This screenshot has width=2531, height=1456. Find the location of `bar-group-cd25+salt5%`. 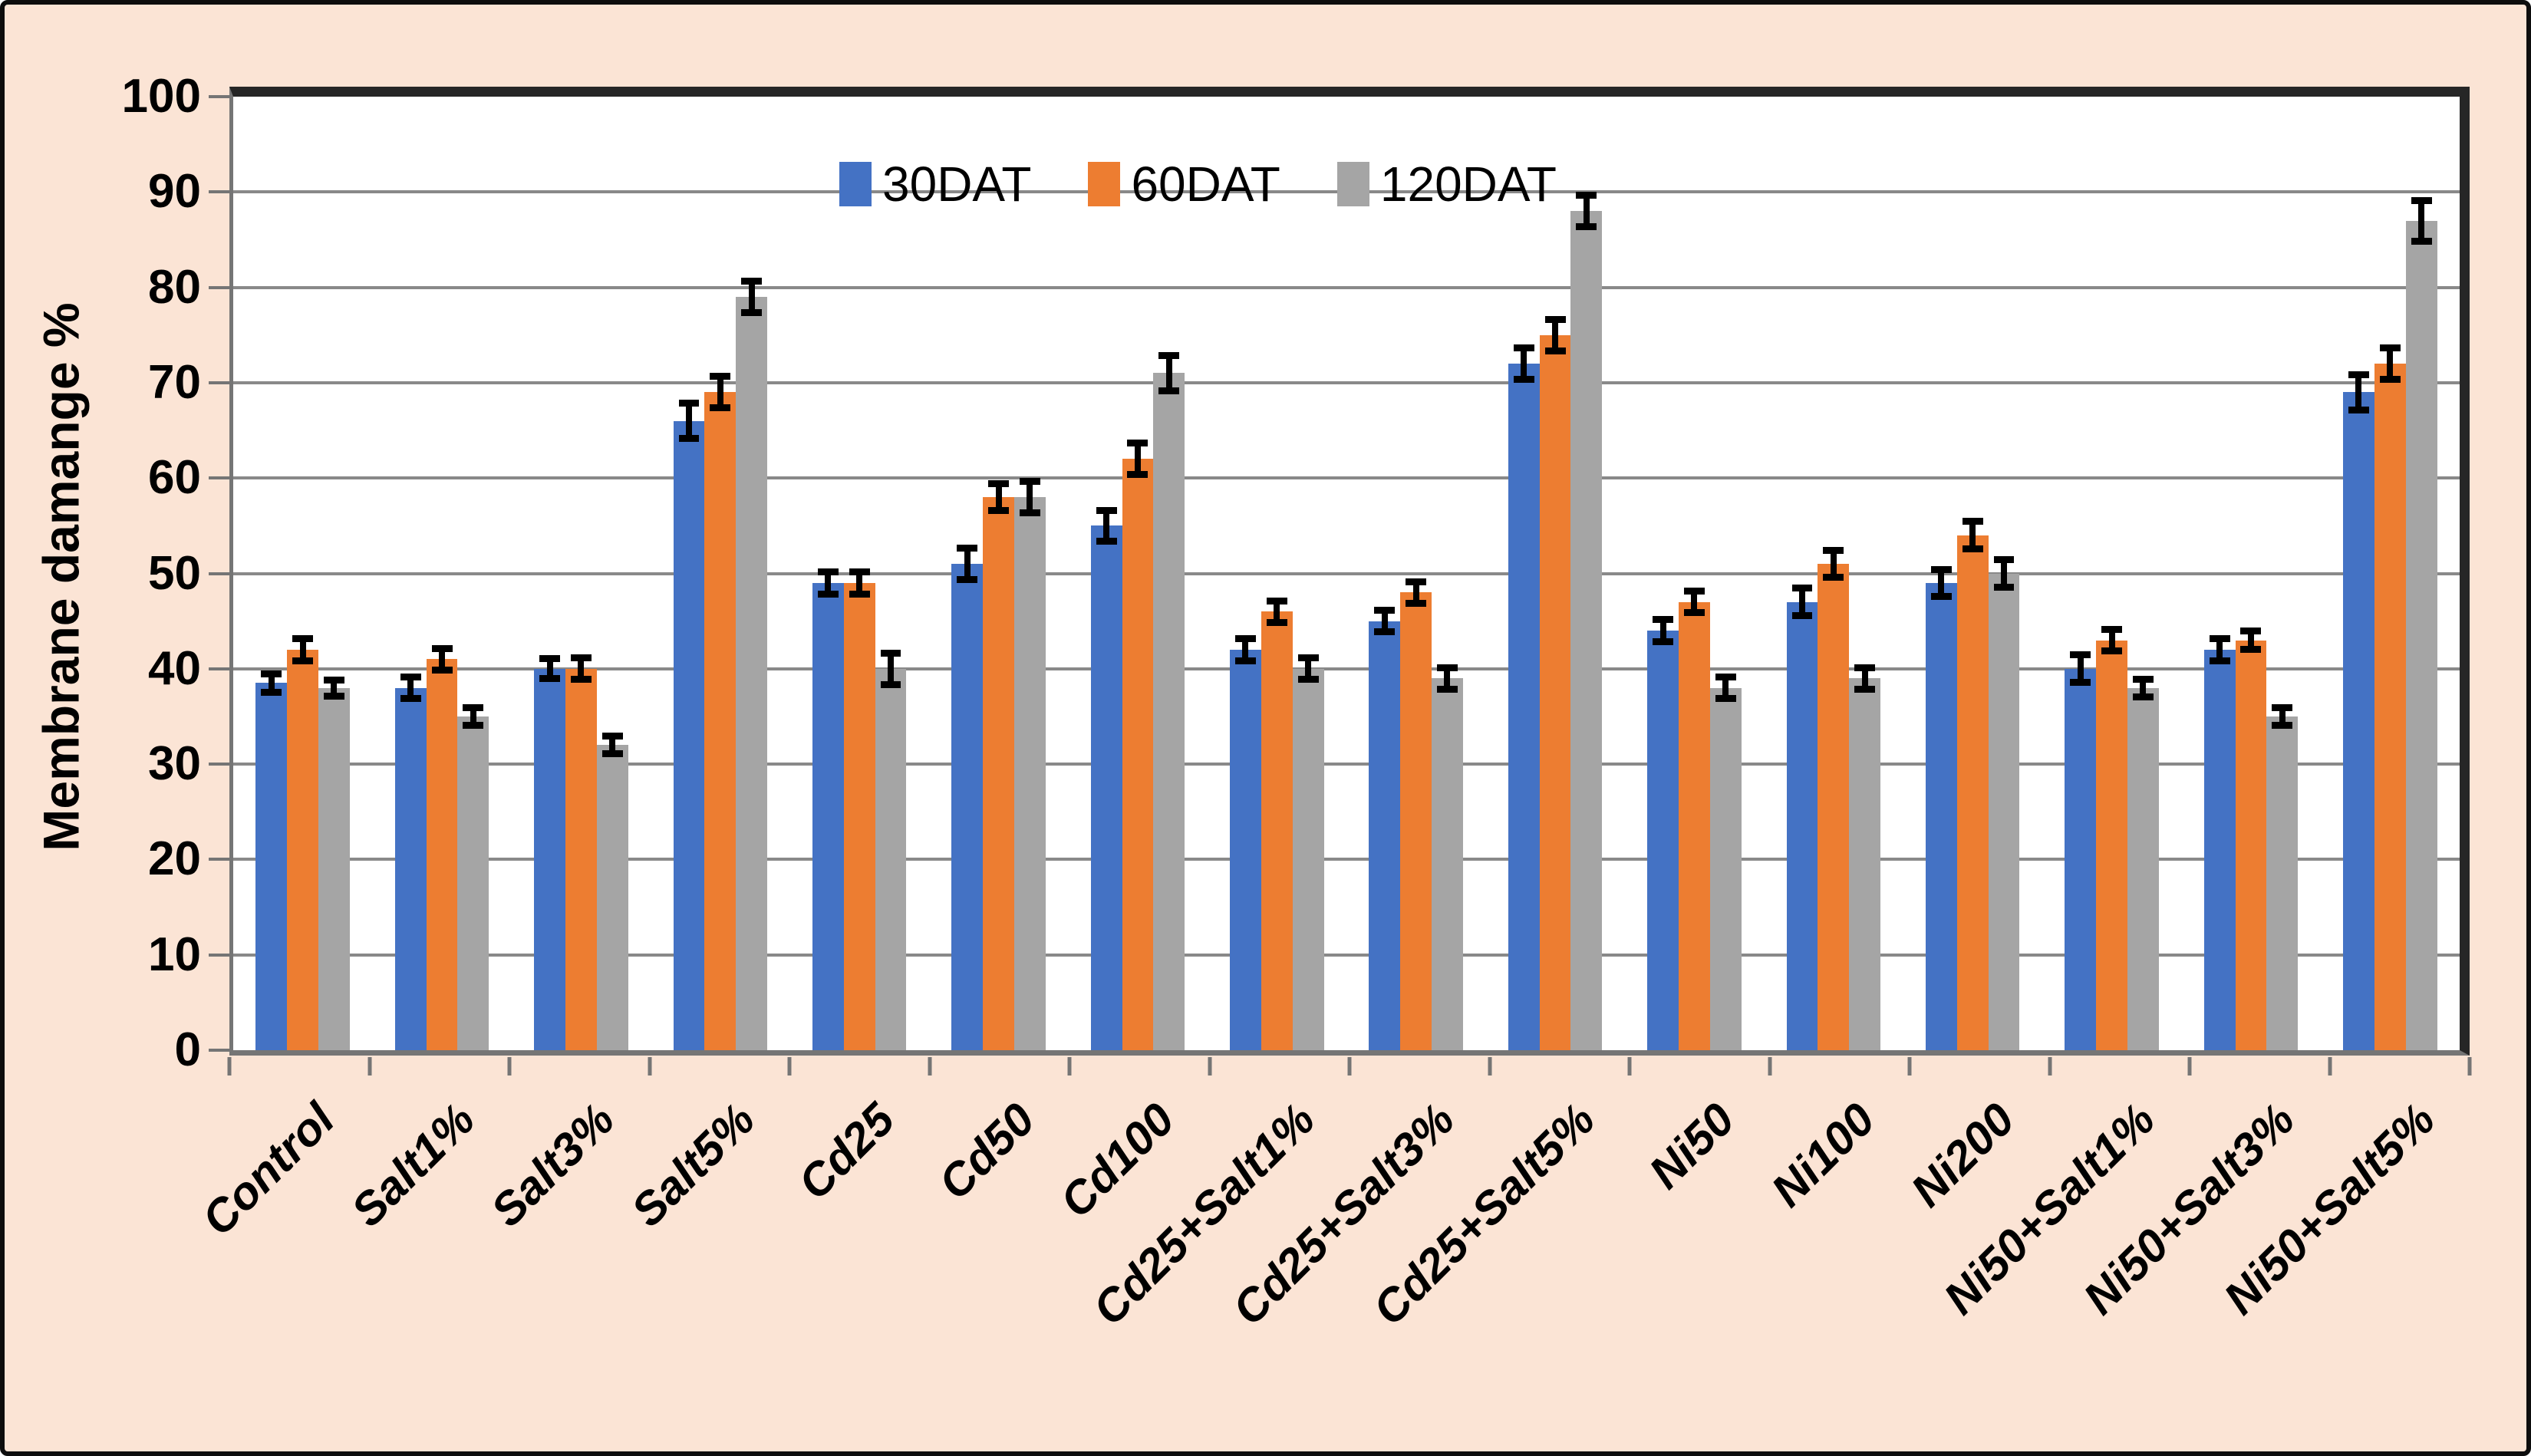

bar-group-cd25+salt5% is located at coordinates (1554, 573).